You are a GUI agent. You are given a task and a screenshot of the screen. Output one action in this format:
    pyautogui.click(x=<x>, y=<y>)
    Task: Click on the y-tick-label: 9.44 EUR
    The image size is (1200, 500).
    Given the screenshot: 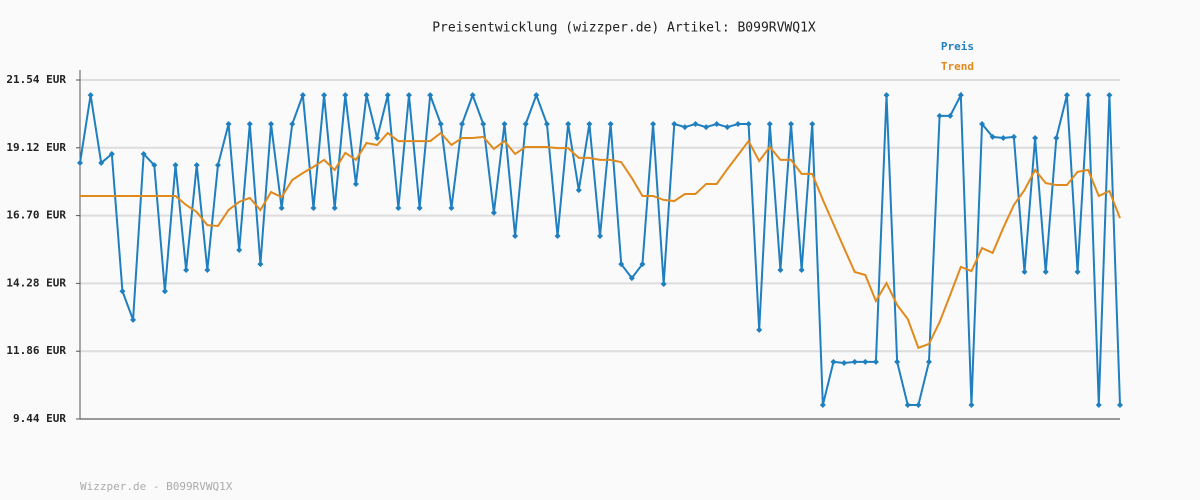 What is the action you would take?
    pyautogui.click(x=39, y=418)
    